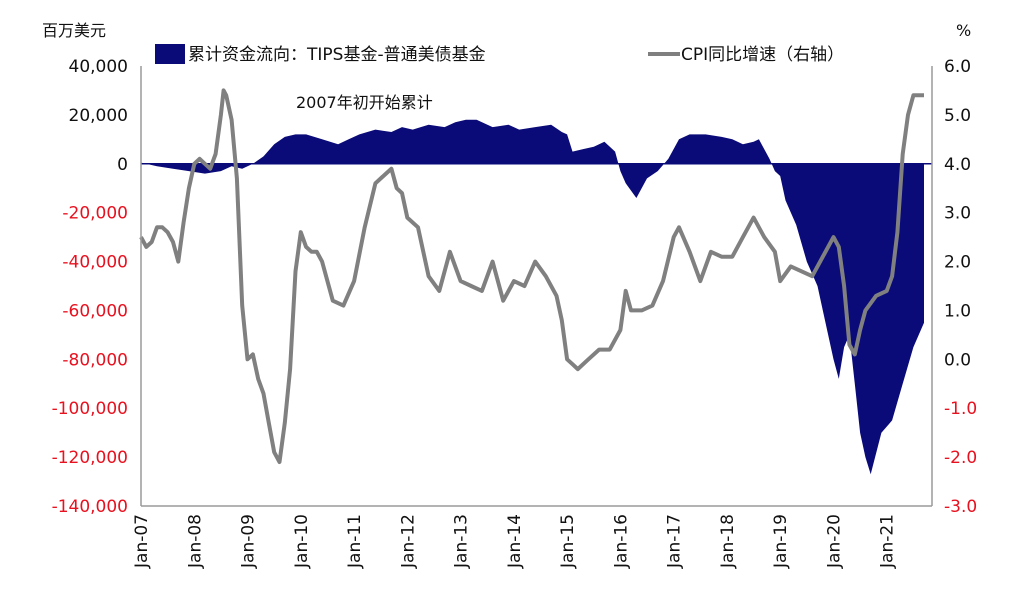  What do you see at coordinates (888, 541) in the screenshot?
I see `x-tick-label: Jan-21` at bounding box center [888, 541].